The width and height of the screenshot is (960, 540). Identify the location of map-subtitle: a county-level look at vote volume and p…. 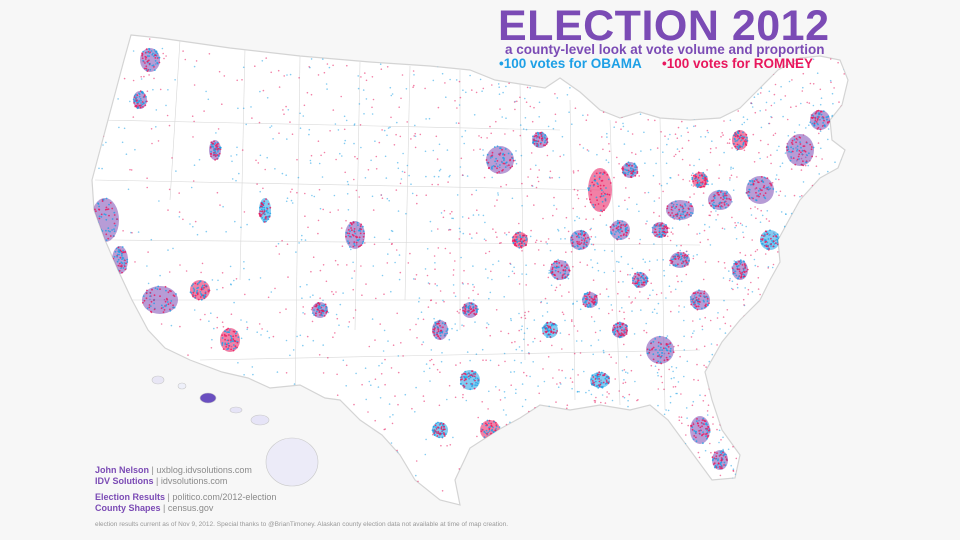
(665, 49).